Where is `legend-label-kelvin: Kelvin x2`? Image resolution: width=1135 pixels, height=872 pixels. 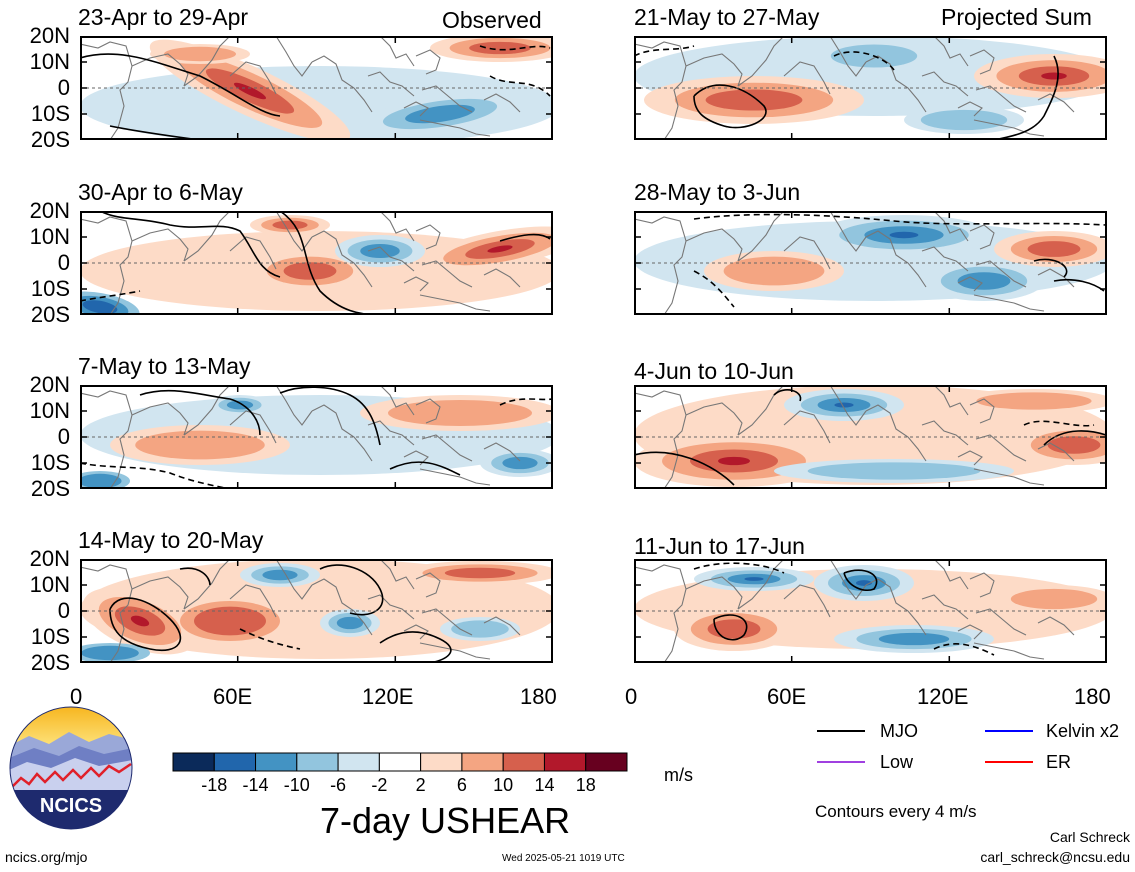
legend-label-kelvin: Kelvin x2 is located at coordinates (1083, 731).